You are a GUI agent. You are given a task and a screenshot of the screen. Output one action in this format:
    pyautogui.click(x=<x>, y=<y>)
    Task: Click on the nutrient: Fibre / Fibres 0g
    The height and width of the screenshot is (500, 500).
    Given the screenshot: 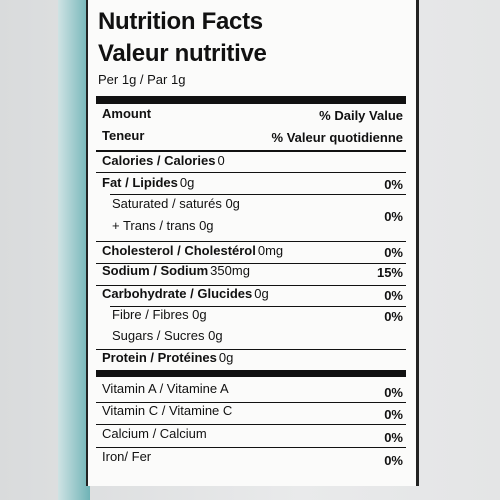 What is the action you would take?
    pyautogui.click(x=159, y=314)
    